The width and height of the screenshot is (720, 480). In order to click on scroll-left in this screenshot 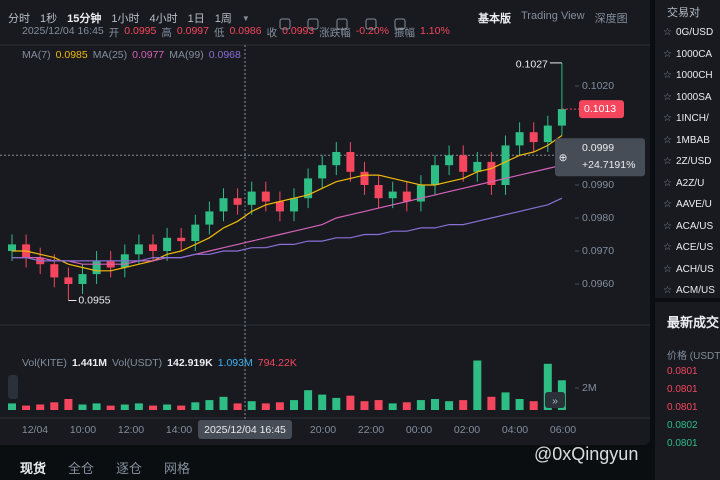, I will do `click(13, 387)`.